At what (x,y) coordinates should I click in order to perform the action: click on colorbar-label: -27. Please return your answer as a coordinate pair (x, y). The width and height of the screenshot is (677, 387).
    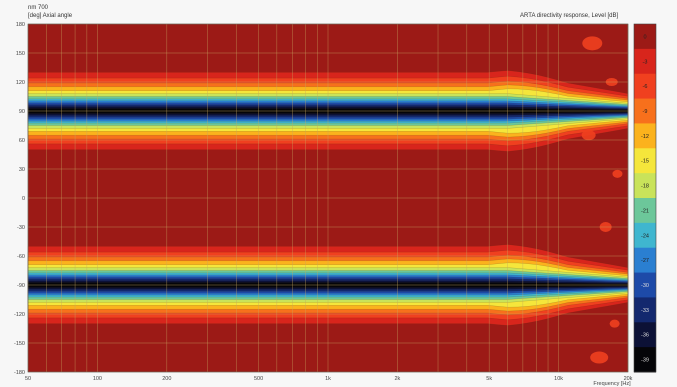
    Looking at the image, I should click on (645, 261).